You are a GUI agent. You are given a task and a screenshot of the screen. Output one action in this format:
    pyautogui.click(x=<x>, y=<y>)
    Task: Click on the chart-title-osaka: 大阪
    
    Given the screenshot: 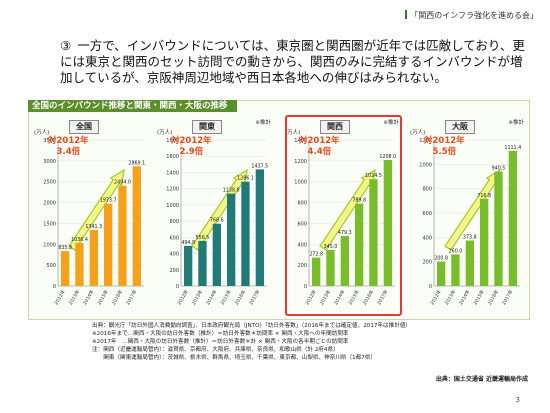 What is the action you would take?
    pyautogui.click(x=460, y=127)
    